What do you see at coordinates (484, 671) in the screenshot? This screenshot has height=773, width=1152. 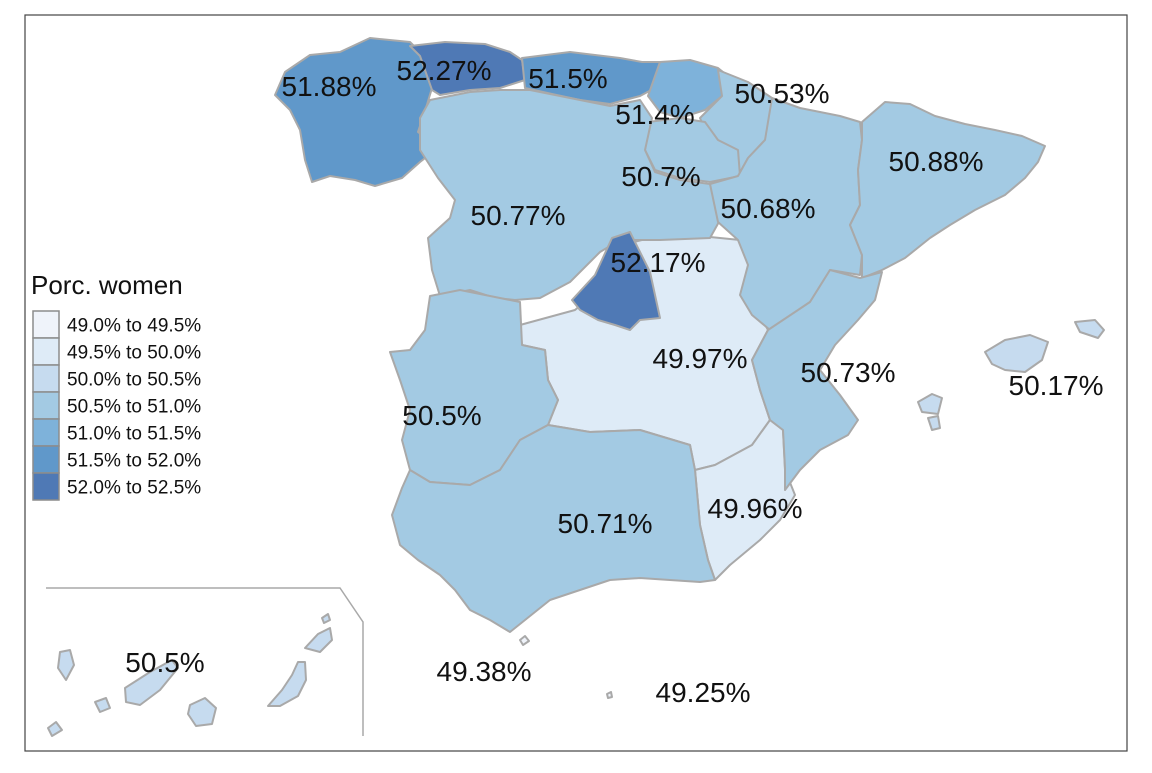 I see `label-ceuta: 49.38%` at bounding box center [484, 671].